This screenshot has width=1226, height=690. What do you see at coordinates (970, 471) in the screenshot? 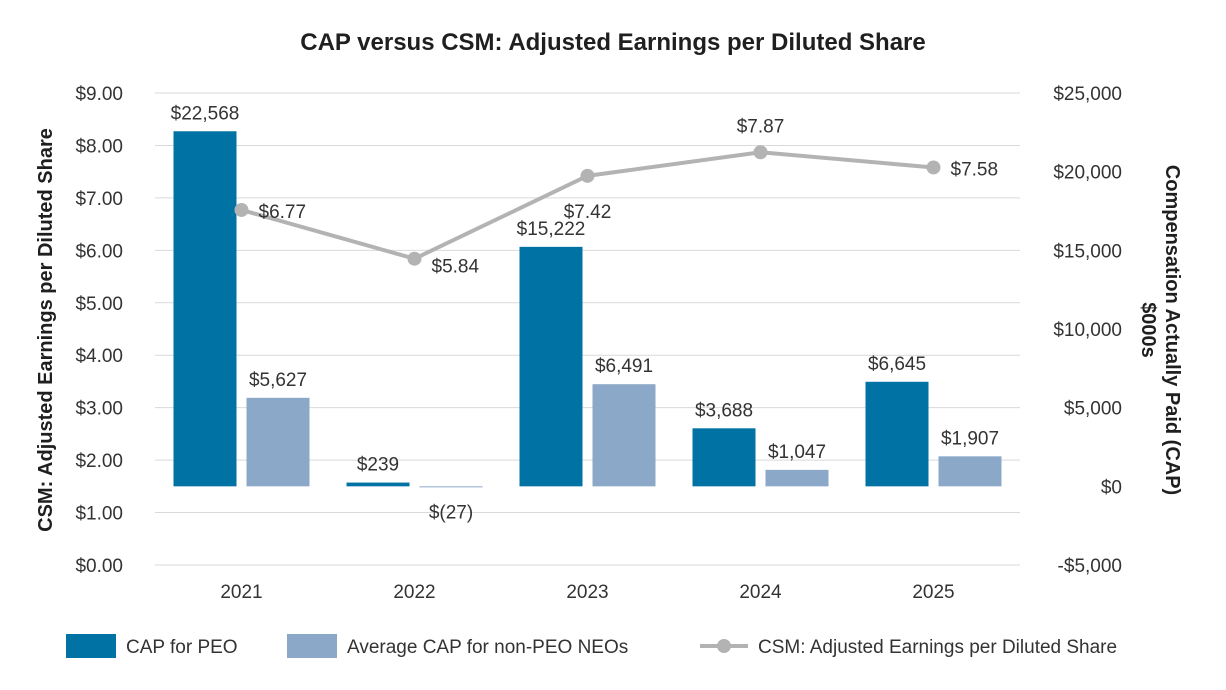
I see `bar-cap-non-peo-2025` at bounding box center [970, 471].